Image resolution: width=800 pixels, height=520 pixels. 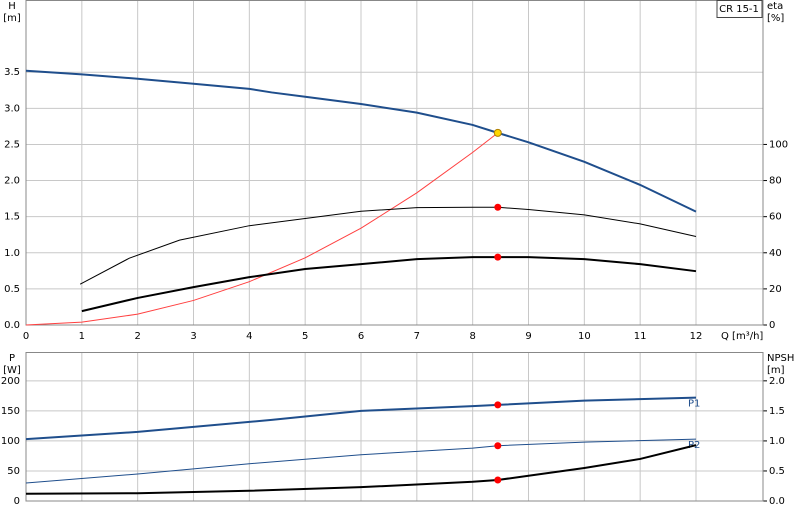 I want to click on x-tick-label: 9, so click(x=528, y=336).